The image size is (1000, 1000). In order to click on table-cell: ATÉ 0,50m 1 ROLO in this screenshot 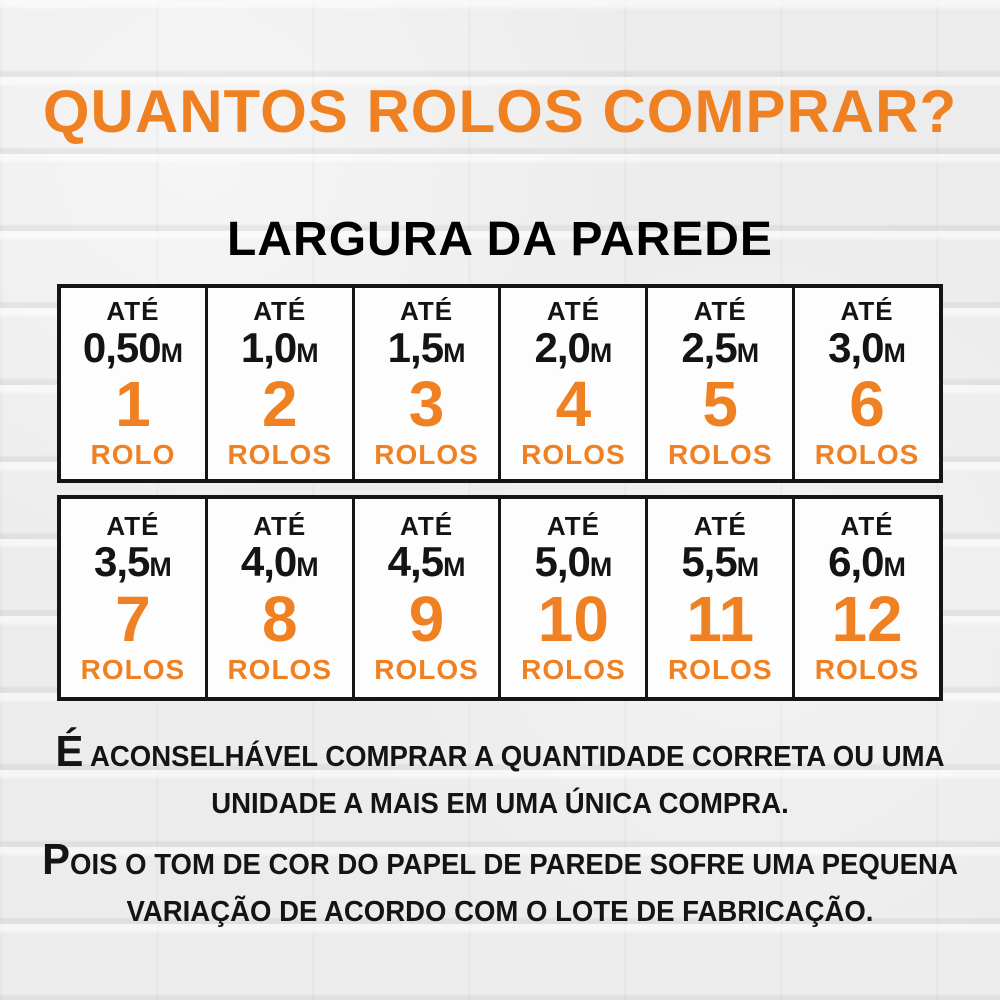, I will do `click(134, 383)`.